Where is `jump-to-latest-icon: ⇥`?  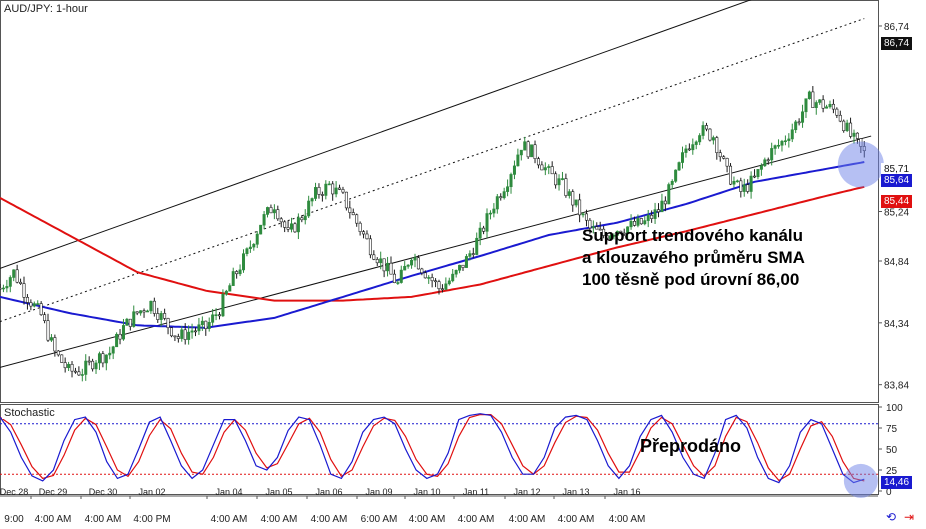 jump-to-latest-icon: ⇥ is located at coordinates (909, 517).